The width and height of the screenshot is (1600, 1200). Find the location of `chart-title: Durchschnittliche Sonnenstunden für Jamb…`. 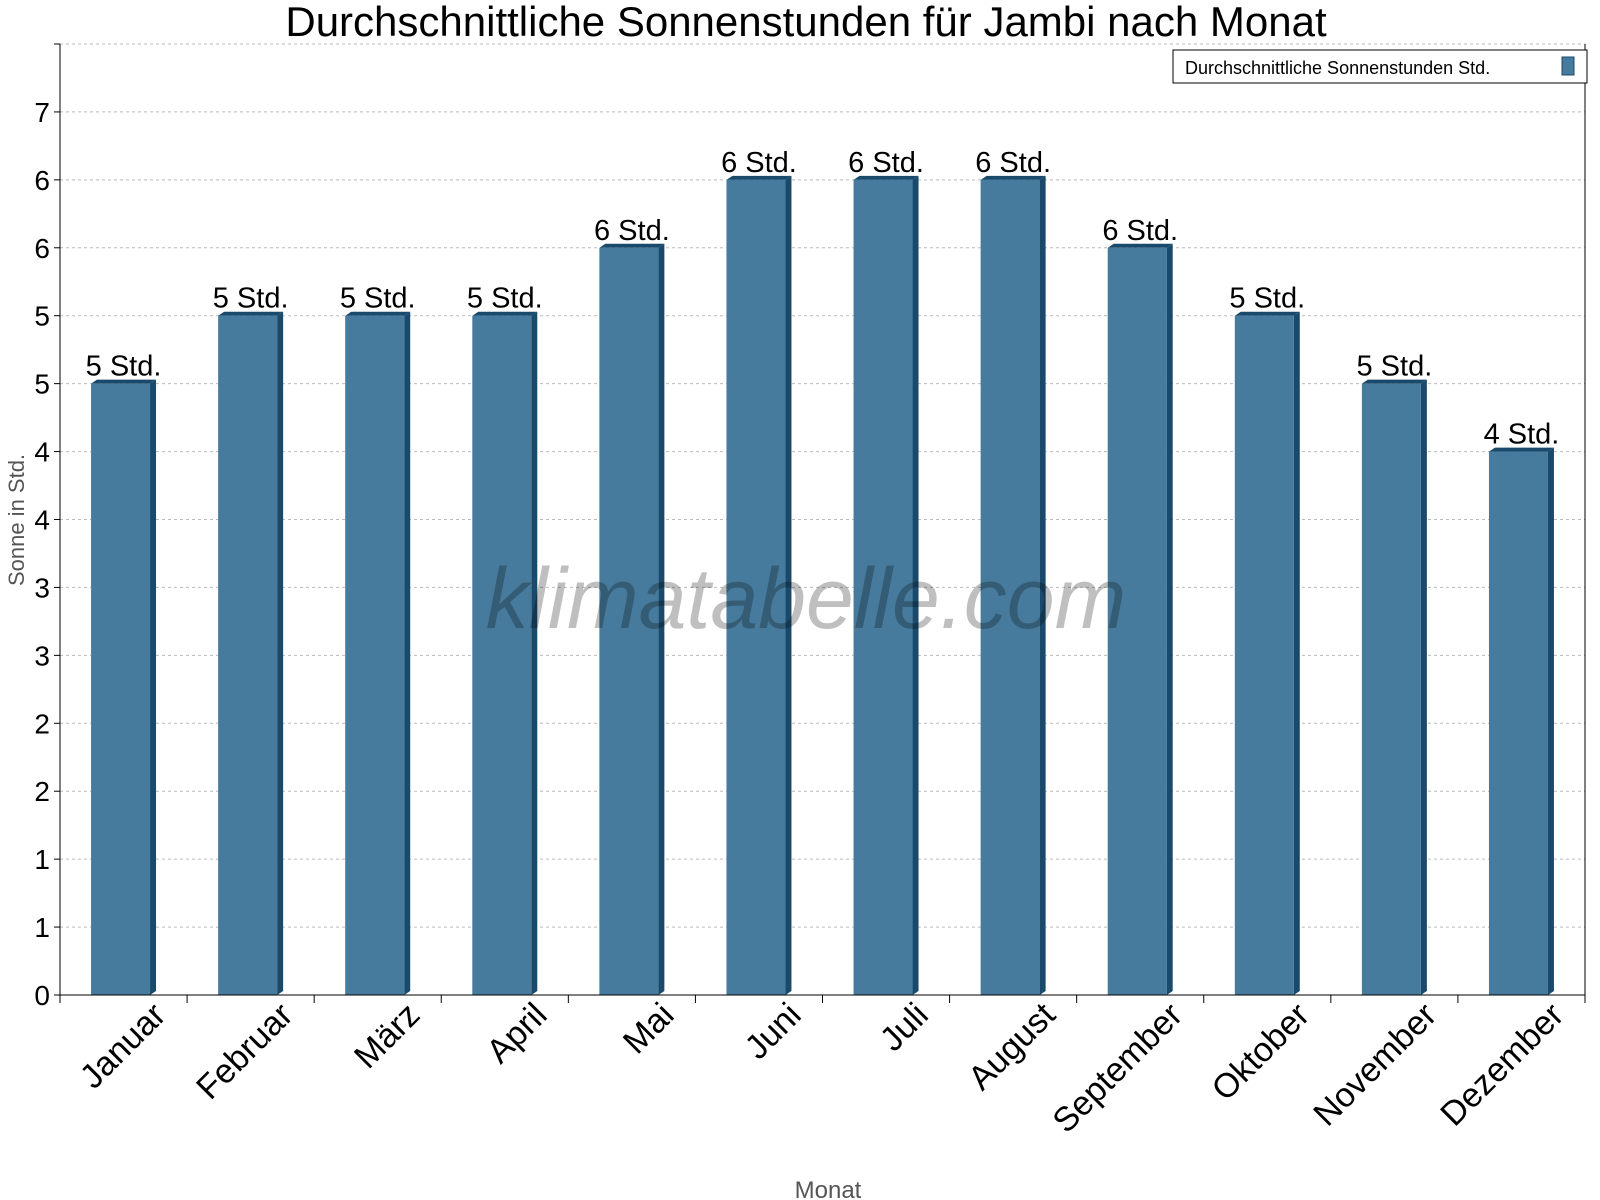

chart-title: Durchschnittliche Sonnenstunden für Jamb… is located at coordinates (806, 22).